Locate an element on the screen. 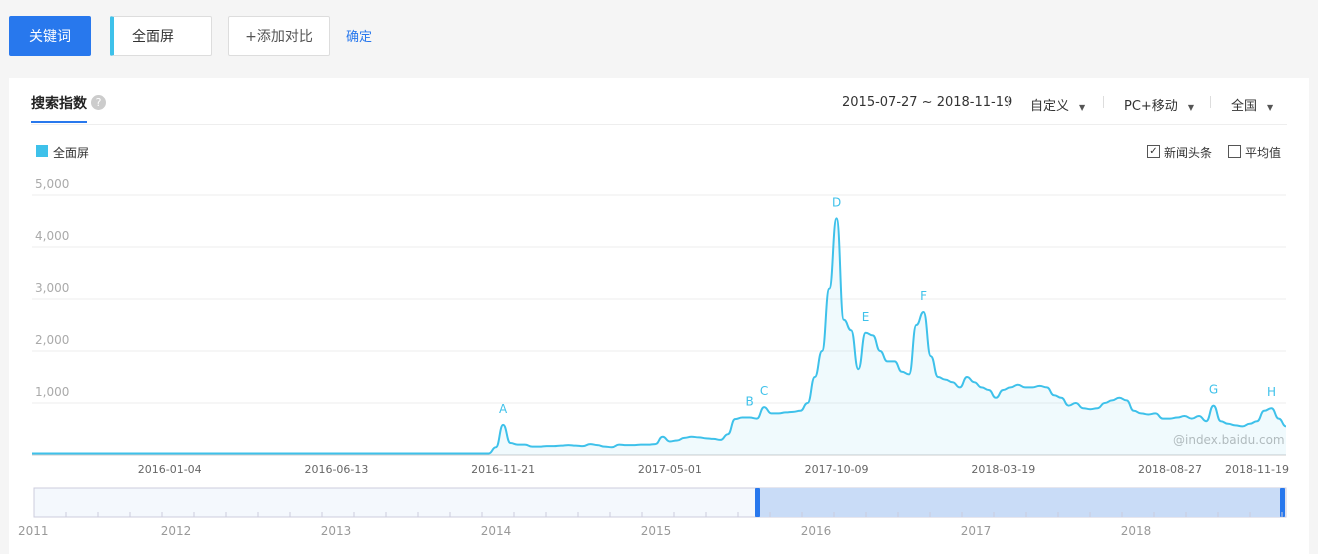 The height and width of the screenshot is (554, 1318). tab: 搜索指数 is located at coordinates (59, 104).